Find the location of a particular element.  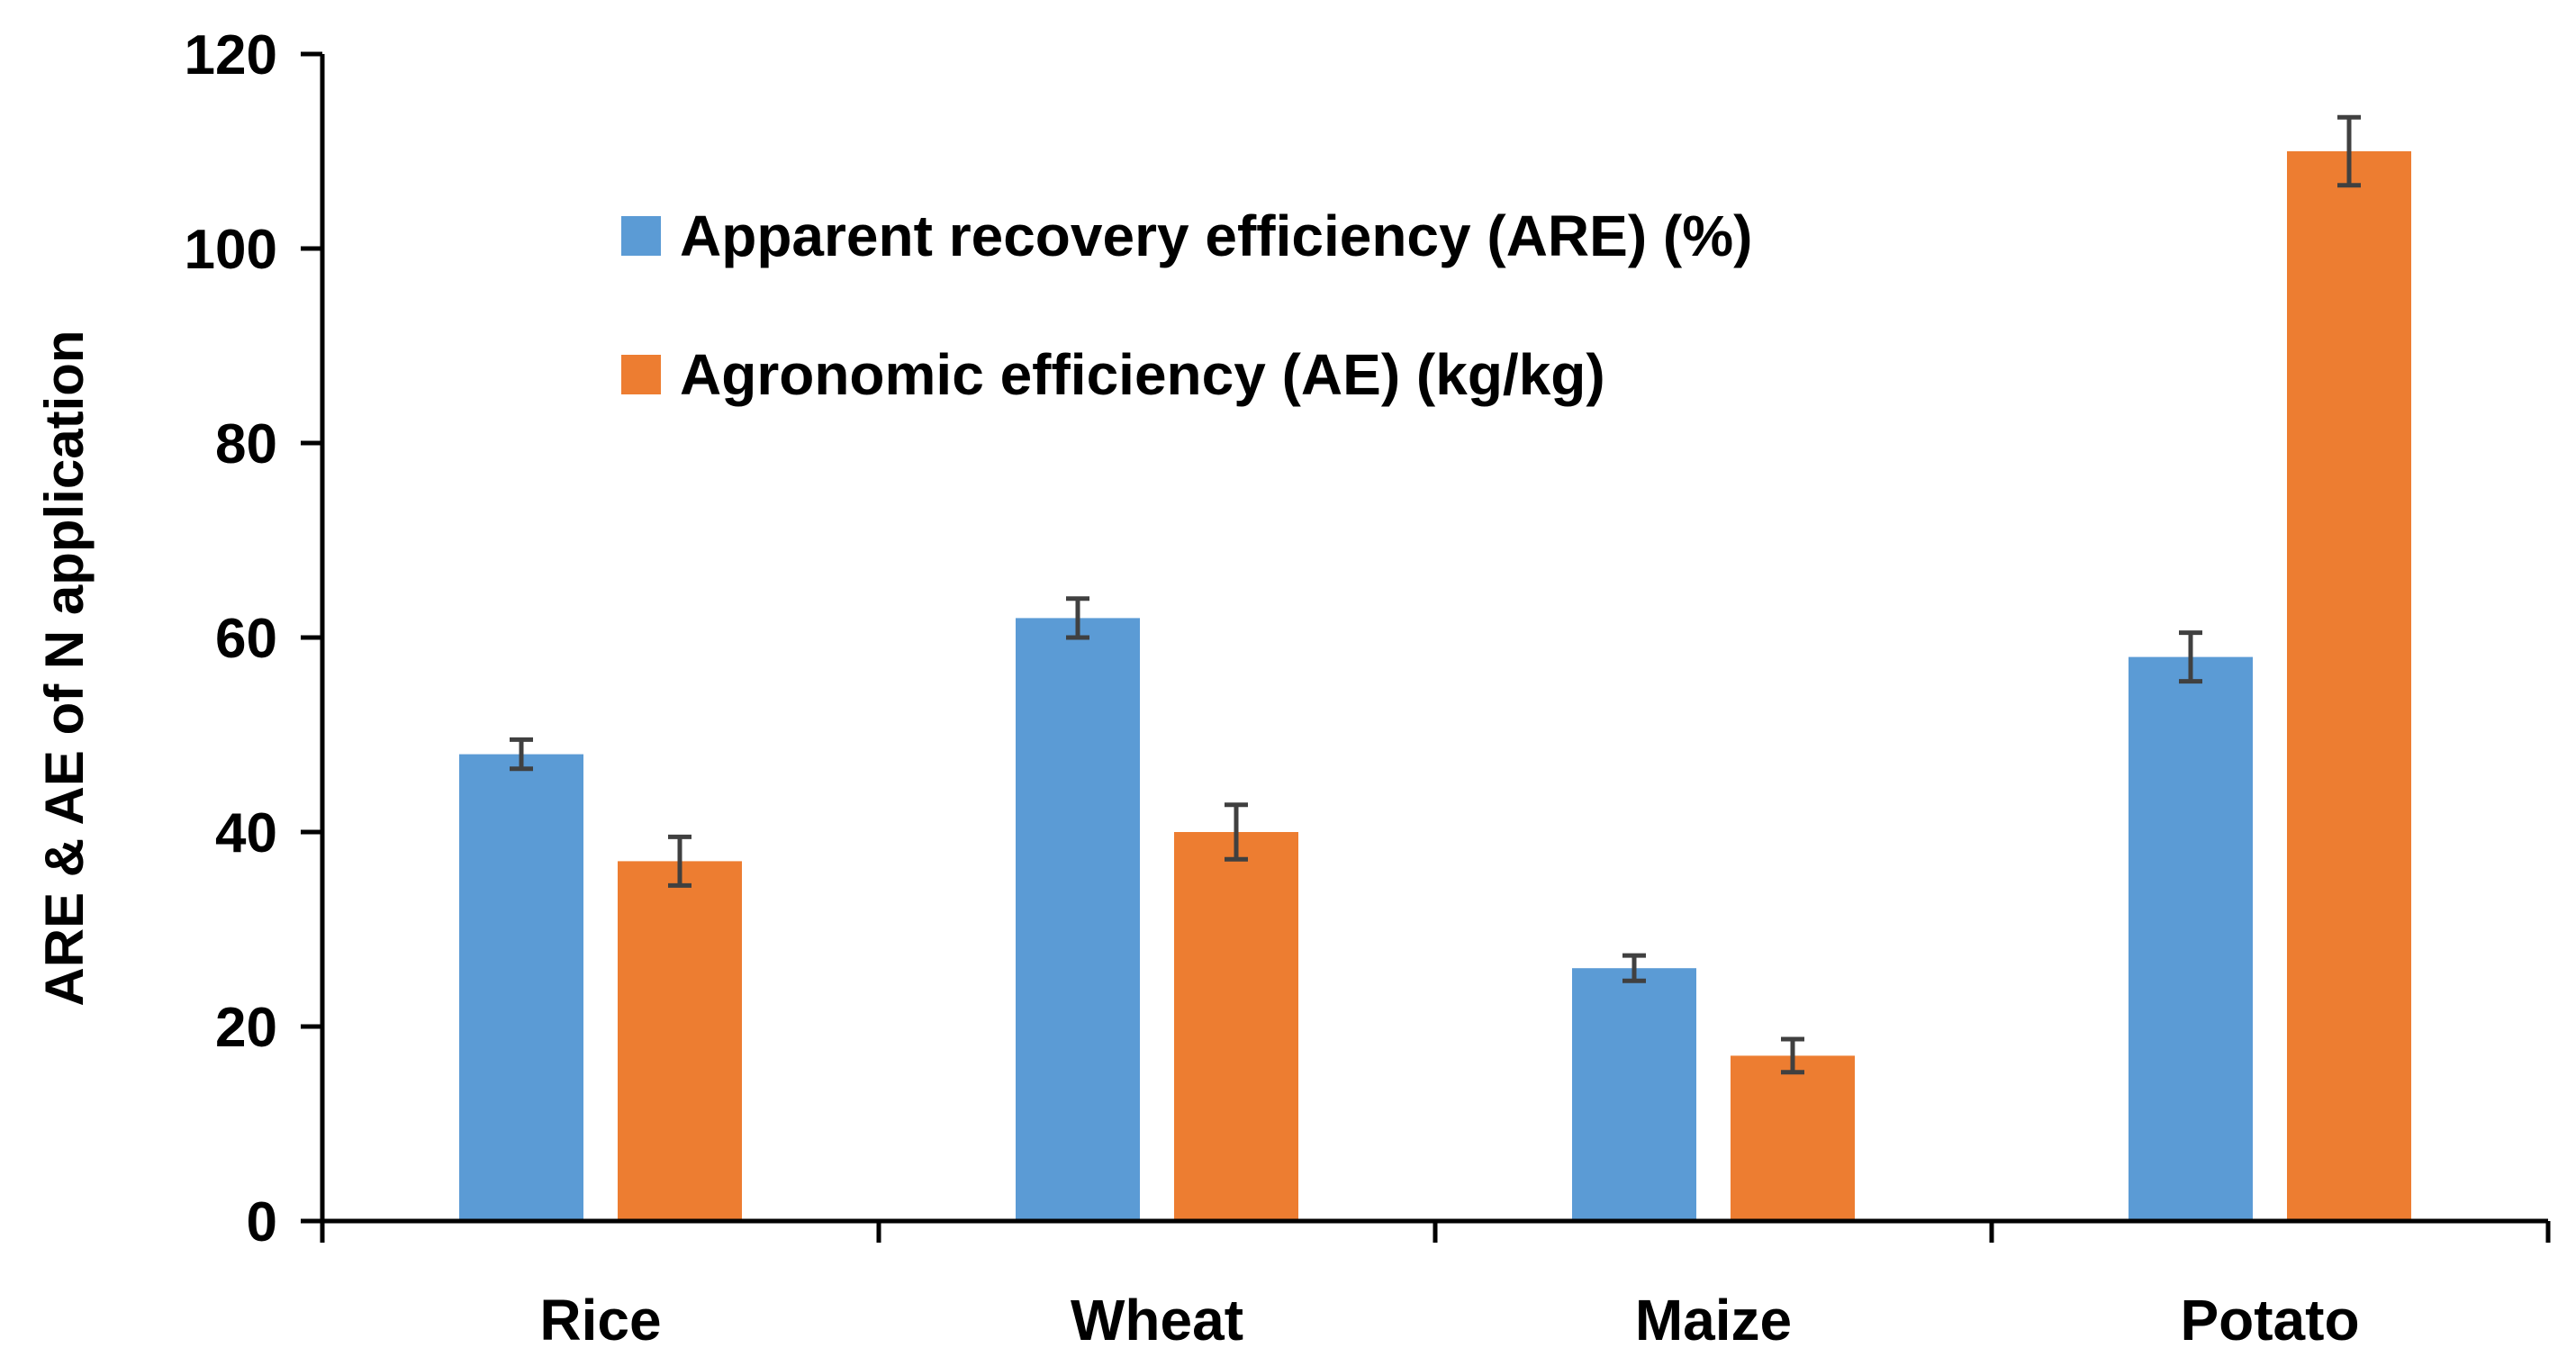

legend-label-1: Apparent recovery efficiency (ARE) (%) is located at coordinates (1216, 236).